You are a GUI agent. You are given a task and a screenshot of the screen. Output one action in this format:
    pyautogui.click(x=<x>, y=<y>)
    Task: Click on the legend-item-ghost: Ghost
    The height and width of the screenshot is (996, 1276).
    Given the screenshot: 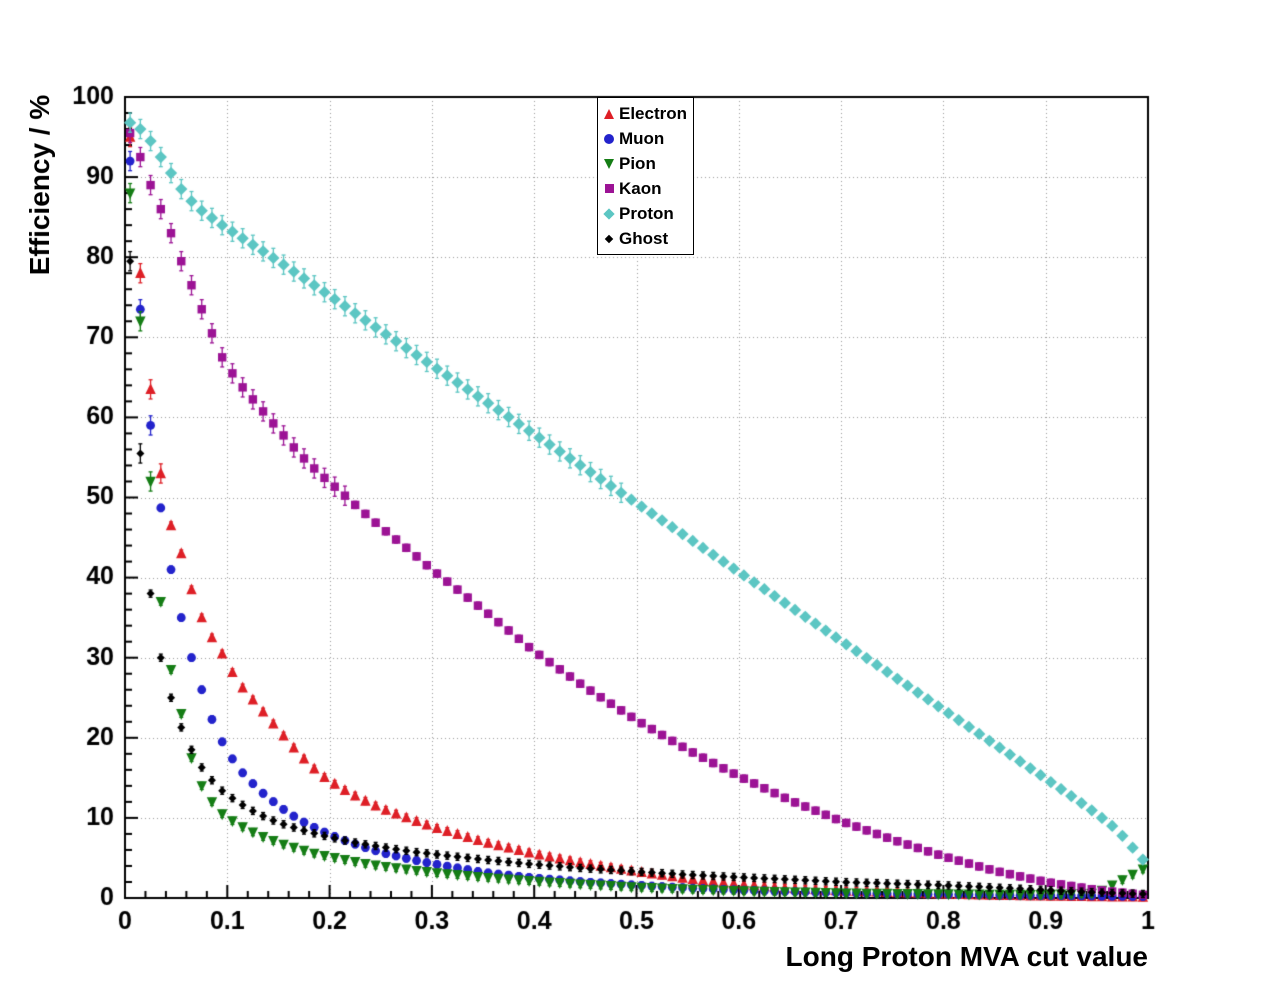 What is the action you would take?
    pyautogui.click(x=644, y=238)
    